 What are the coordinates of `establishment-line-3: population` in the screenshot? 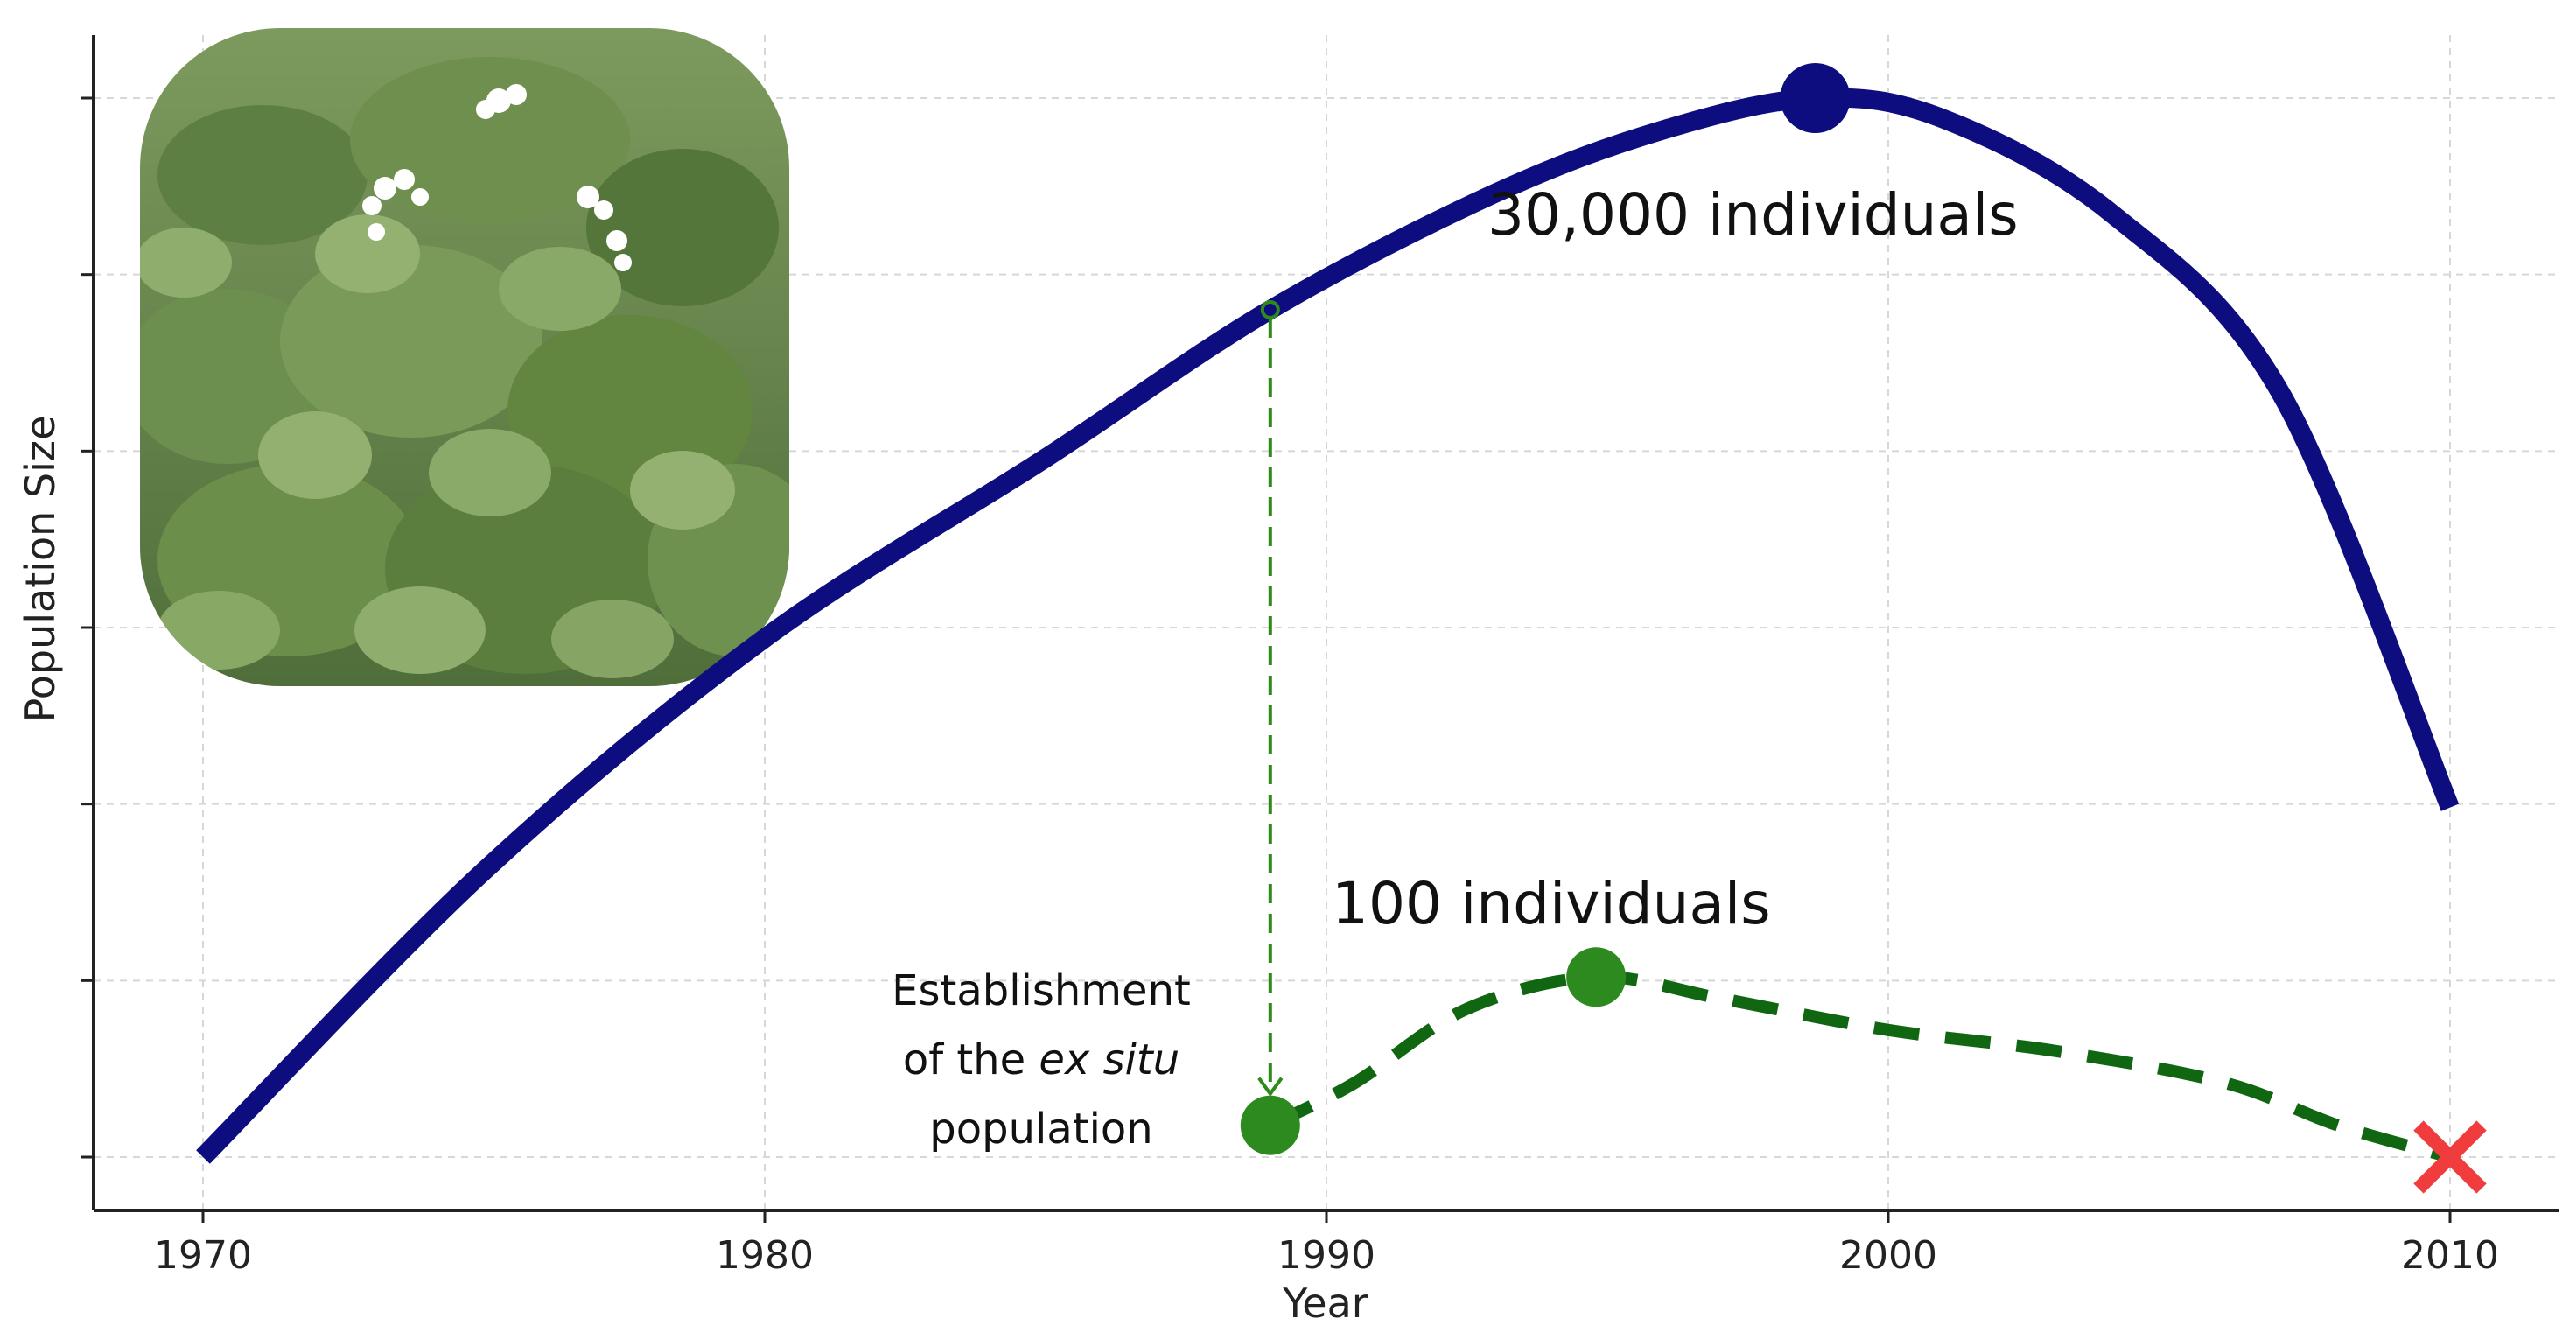 It's located at (1040, 1129).